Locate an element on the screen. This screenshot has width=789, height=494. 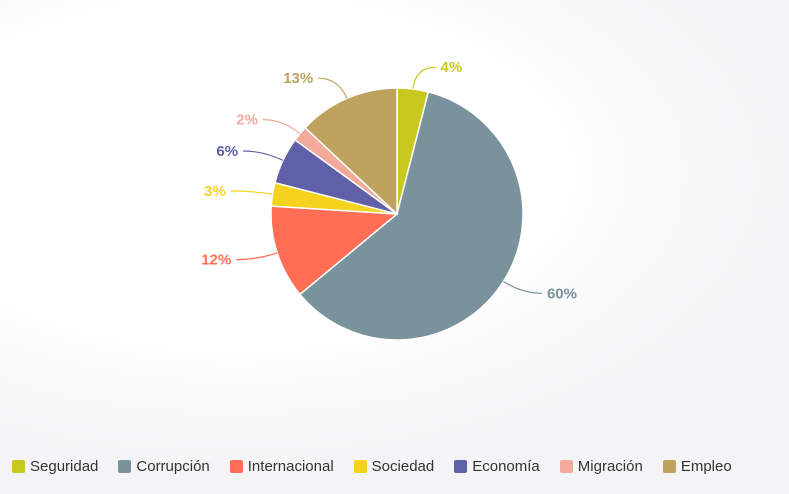
connector-empleo is located at coordinates (333, 88).